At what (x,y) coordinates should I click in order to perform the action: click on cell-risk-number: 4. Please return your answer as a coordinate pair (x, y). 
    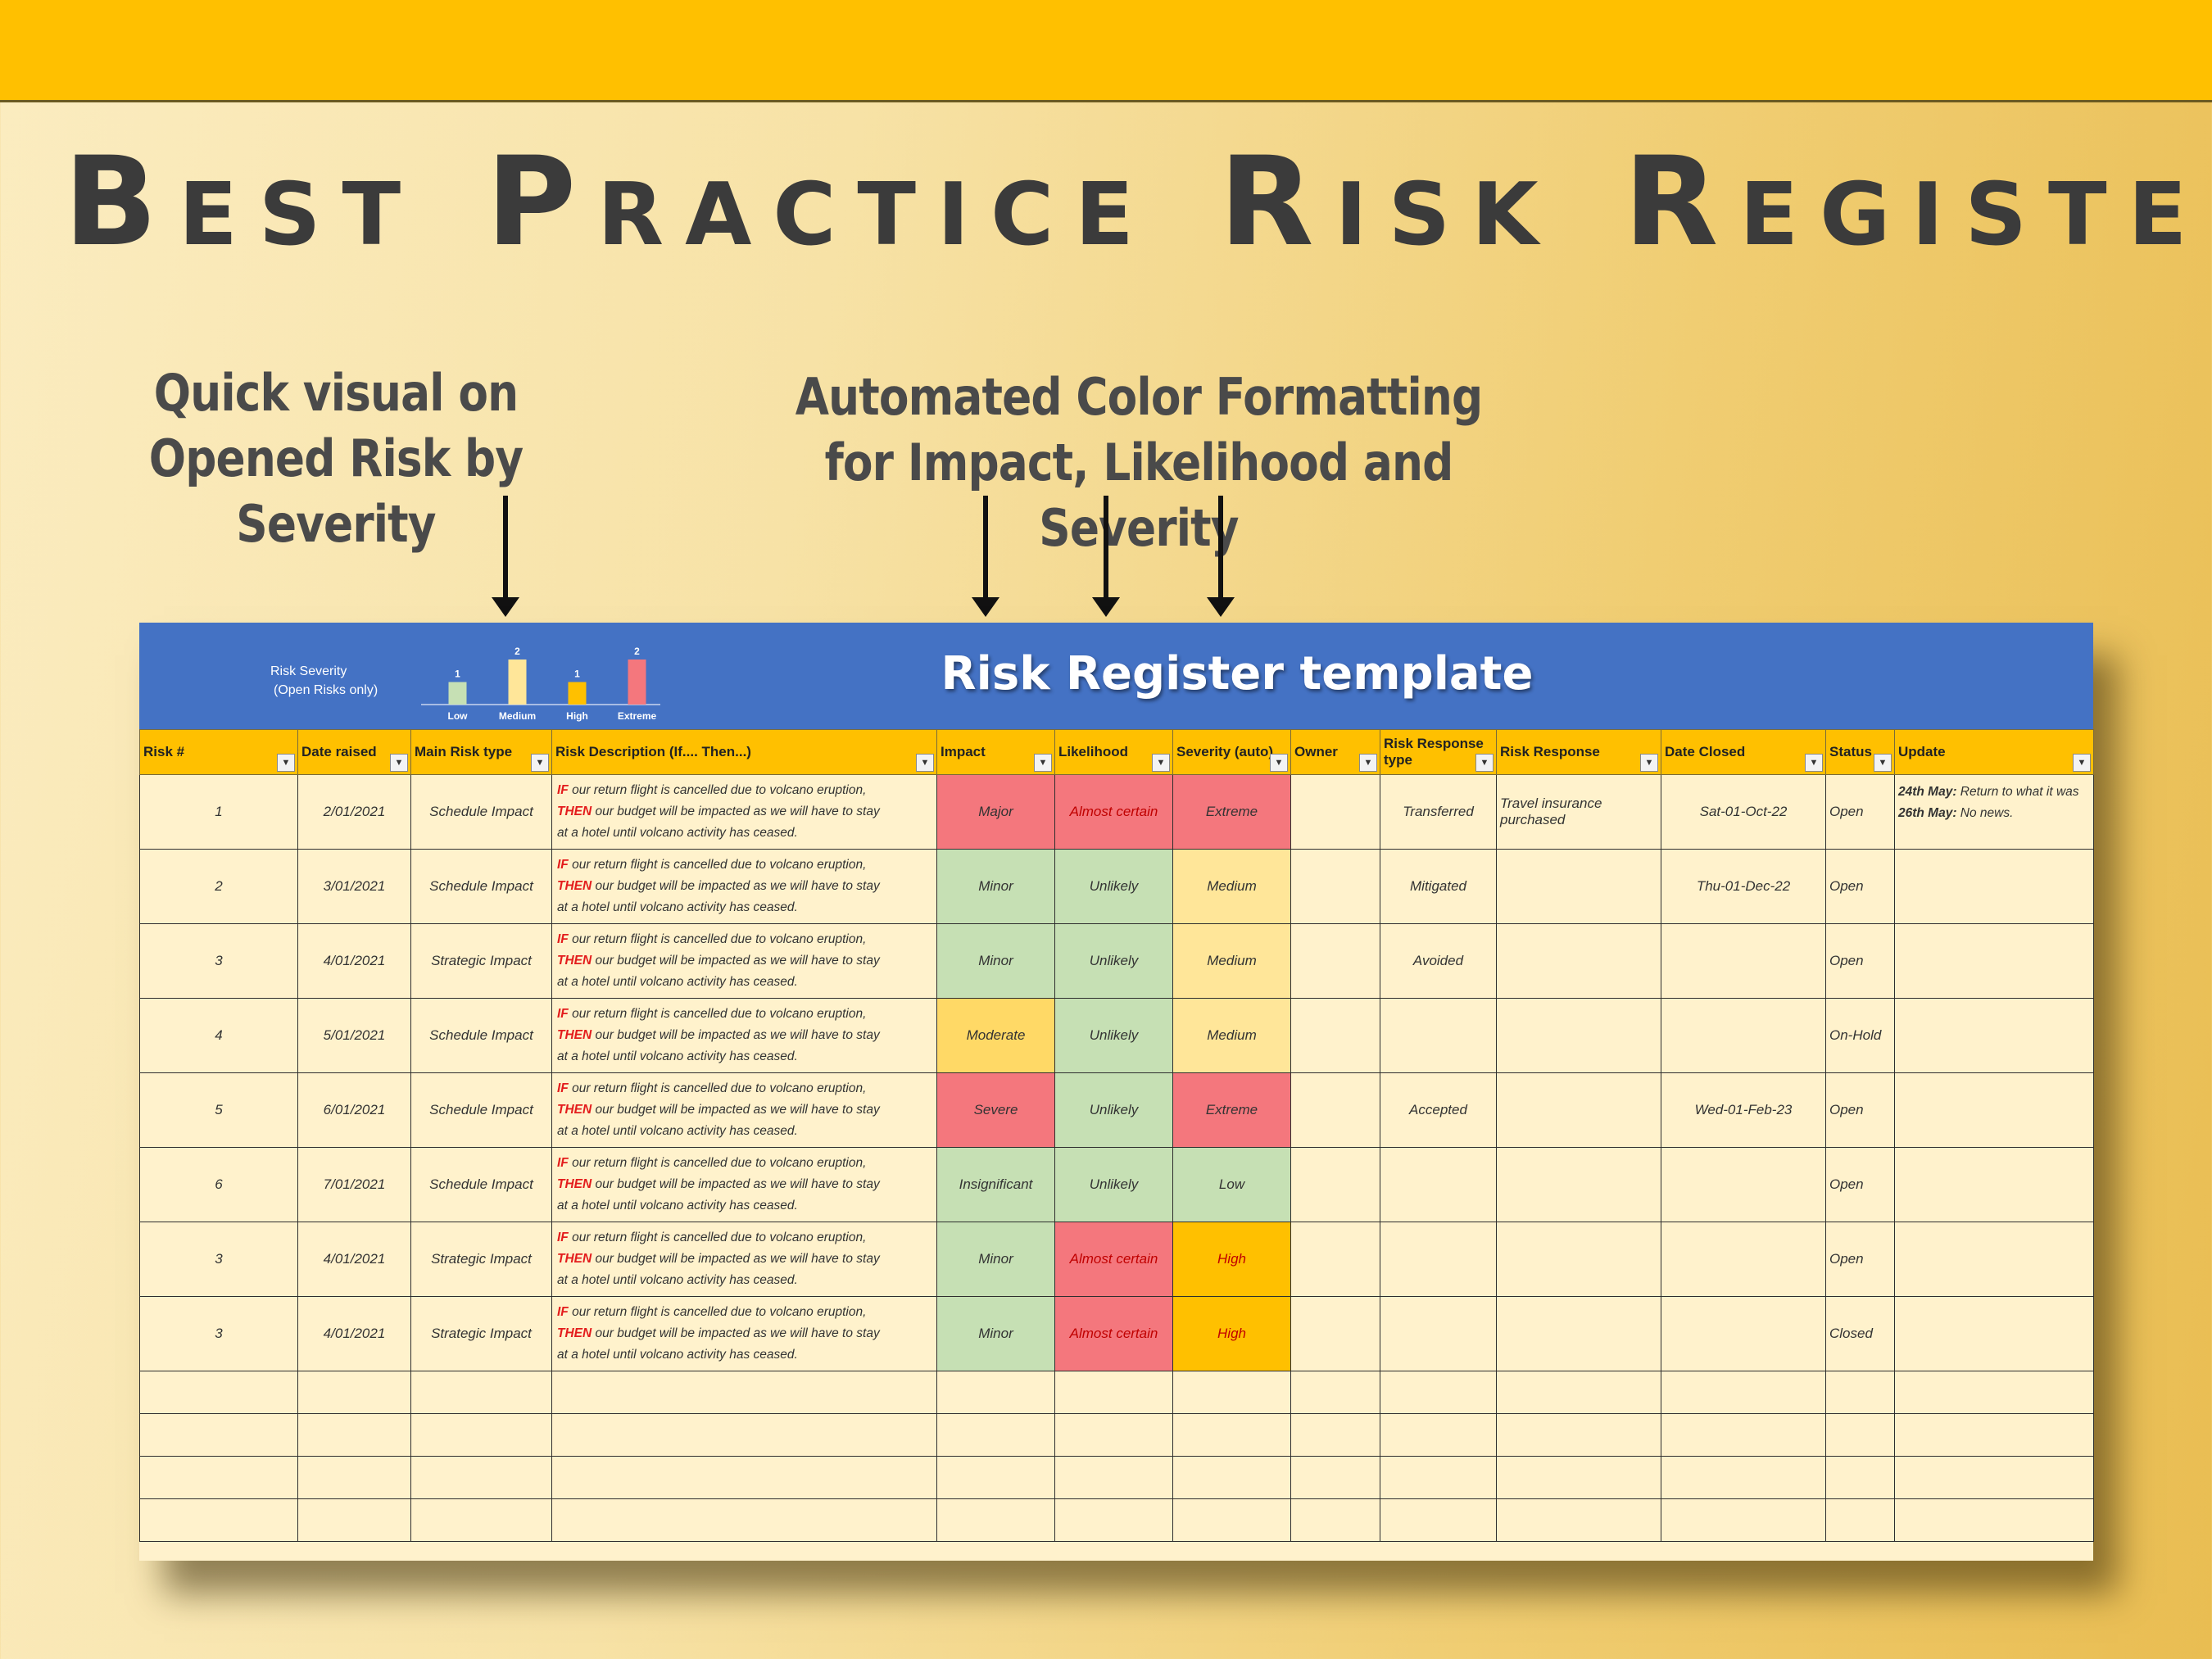
    Looking at the image, I should click on (218, 1035).